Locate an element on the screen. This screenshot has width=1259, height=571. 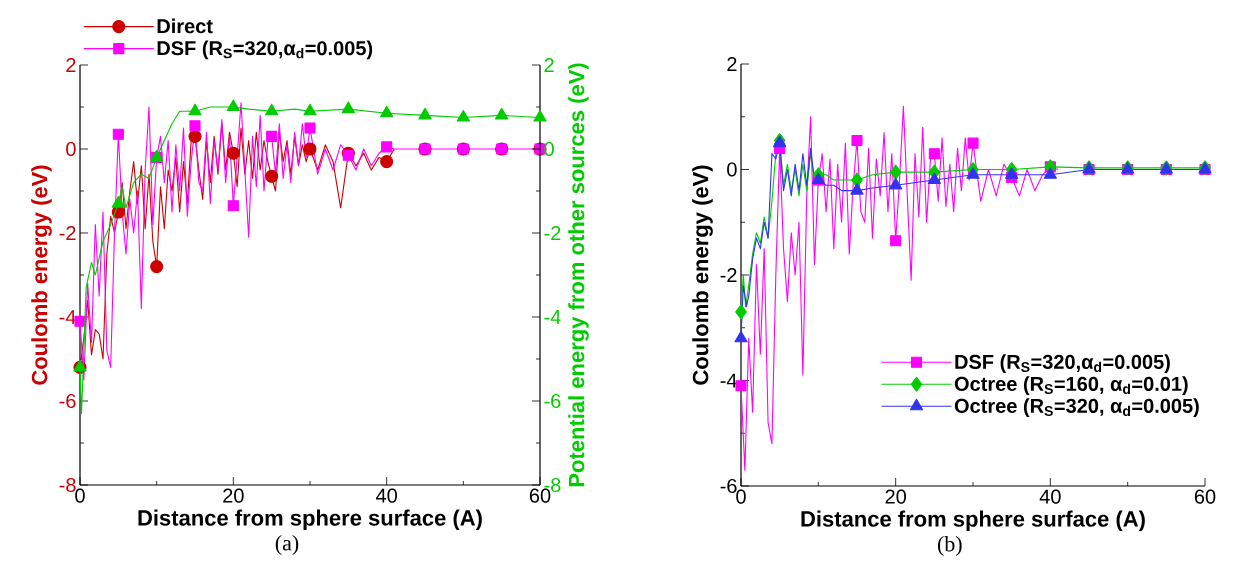
y2-tick-label: -2 is located at coordinates (552, 233).